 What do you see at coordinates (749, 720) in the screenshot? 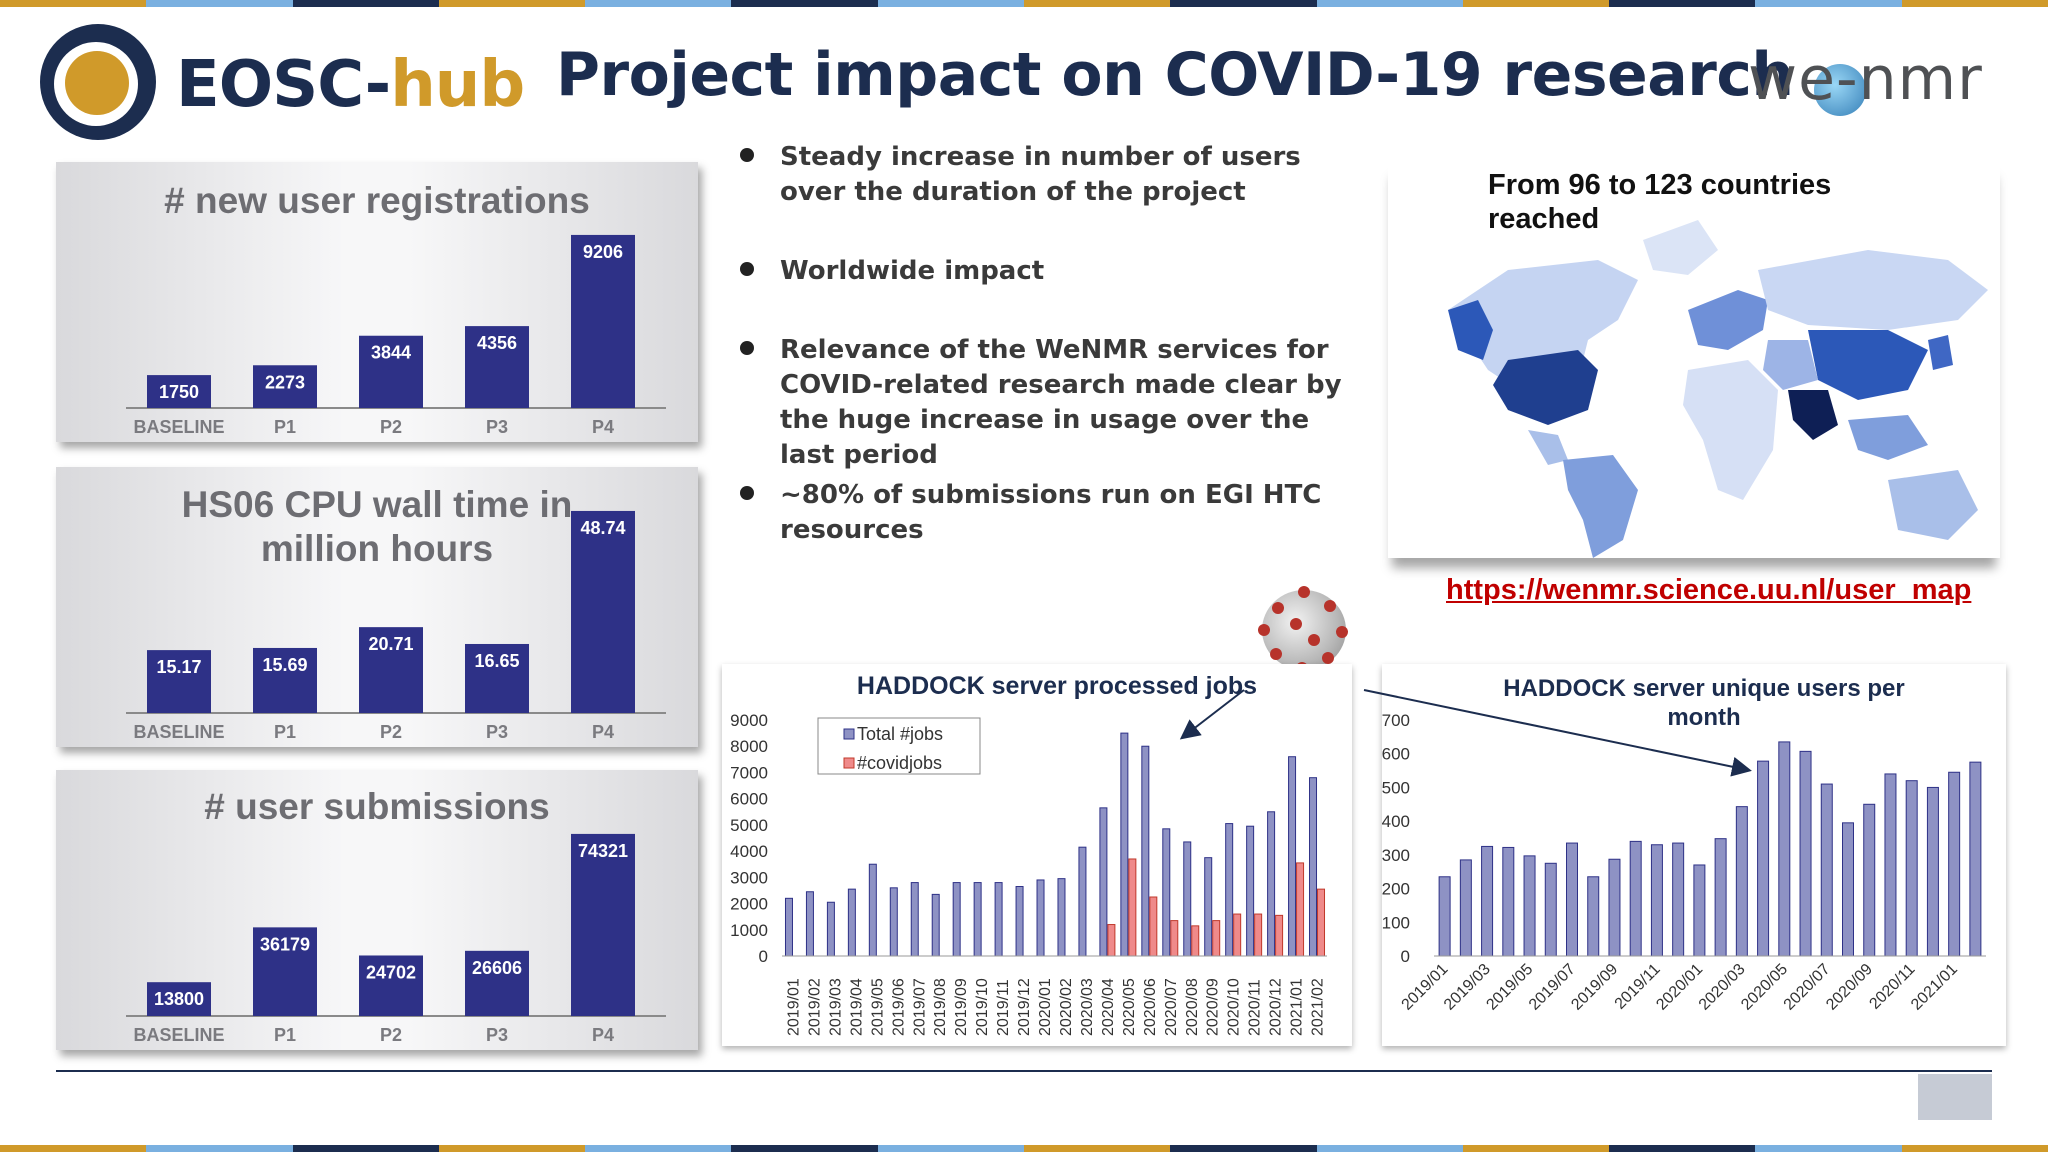
I see `y-tick-label: 9000` at bounding box center [749, 720].